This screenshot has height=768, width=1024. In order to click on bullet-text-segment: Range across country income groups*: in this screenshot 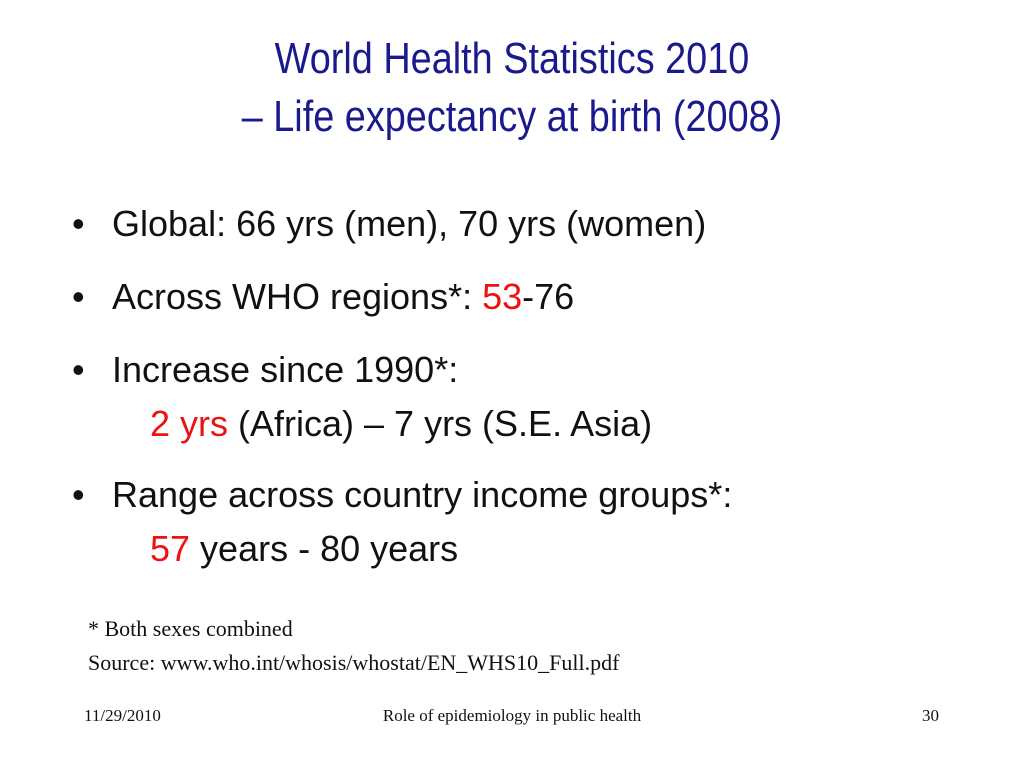, I will do `click(422, 494)`.